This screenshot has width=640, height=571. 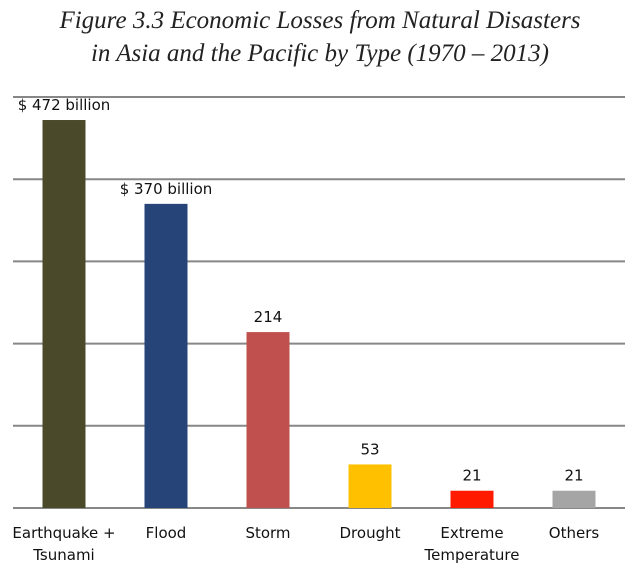 What do you see at coordinates (267, 533) in the screenshot?
I see `x-tick-label: Storm` at bounding box center [267, 533].